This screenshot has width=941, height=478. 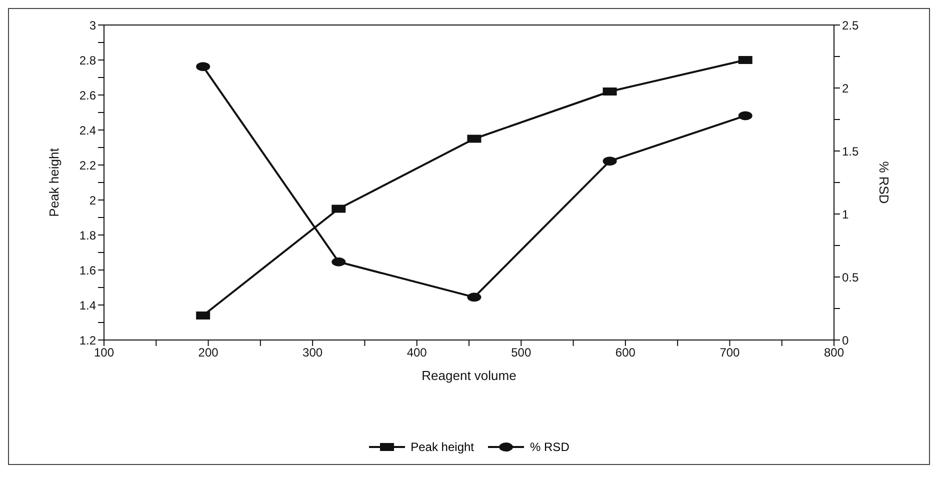 What do you see at coordinates (87, 235) in the screenshot?
I see `y-tick-label: 1.8` at bounding box center [87, 235].